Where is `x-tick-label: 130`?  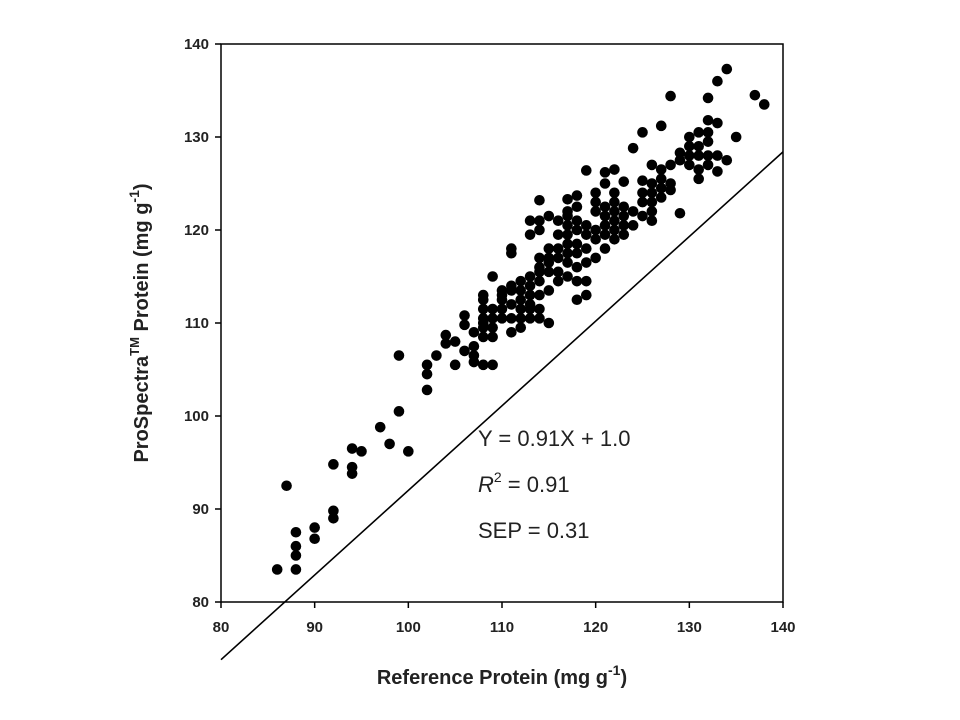 x-tick-label: 130 is located at coordinates (689, 627).